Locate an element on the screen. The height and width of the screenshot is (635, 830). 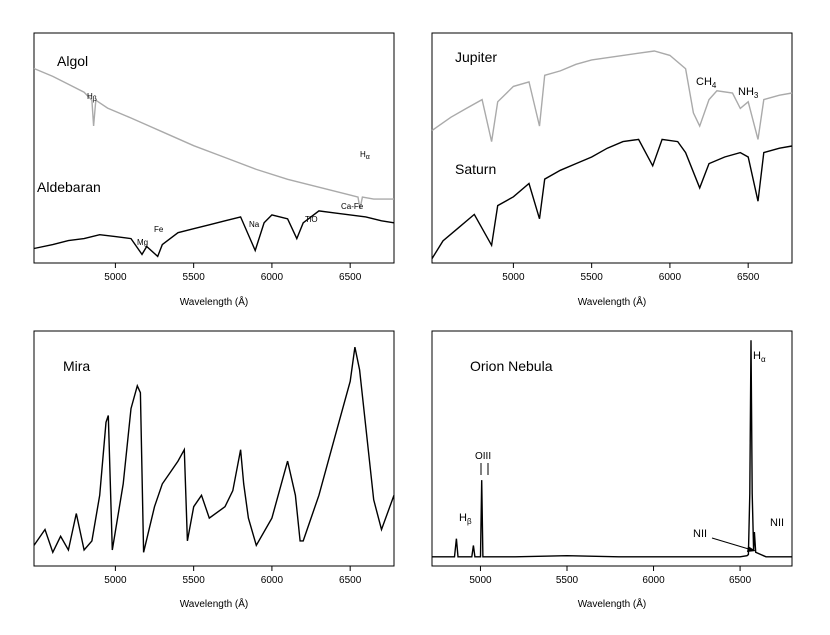
series-line-algol is located at coordinates (213, 138).